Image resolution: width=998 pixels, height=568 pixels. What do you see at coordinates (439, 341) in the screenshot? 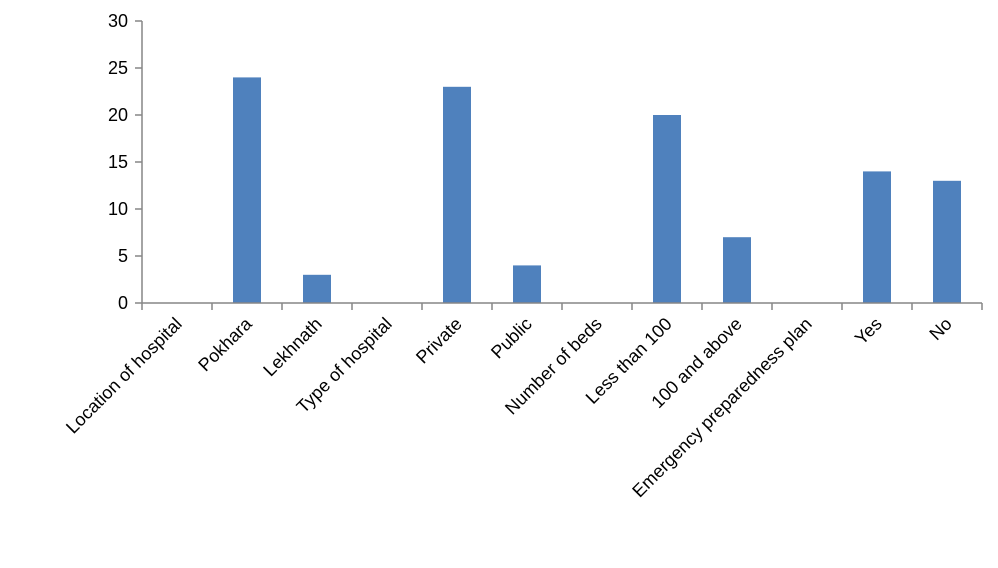
I see `x-category-label: Private` at bounding box center [439, 341].